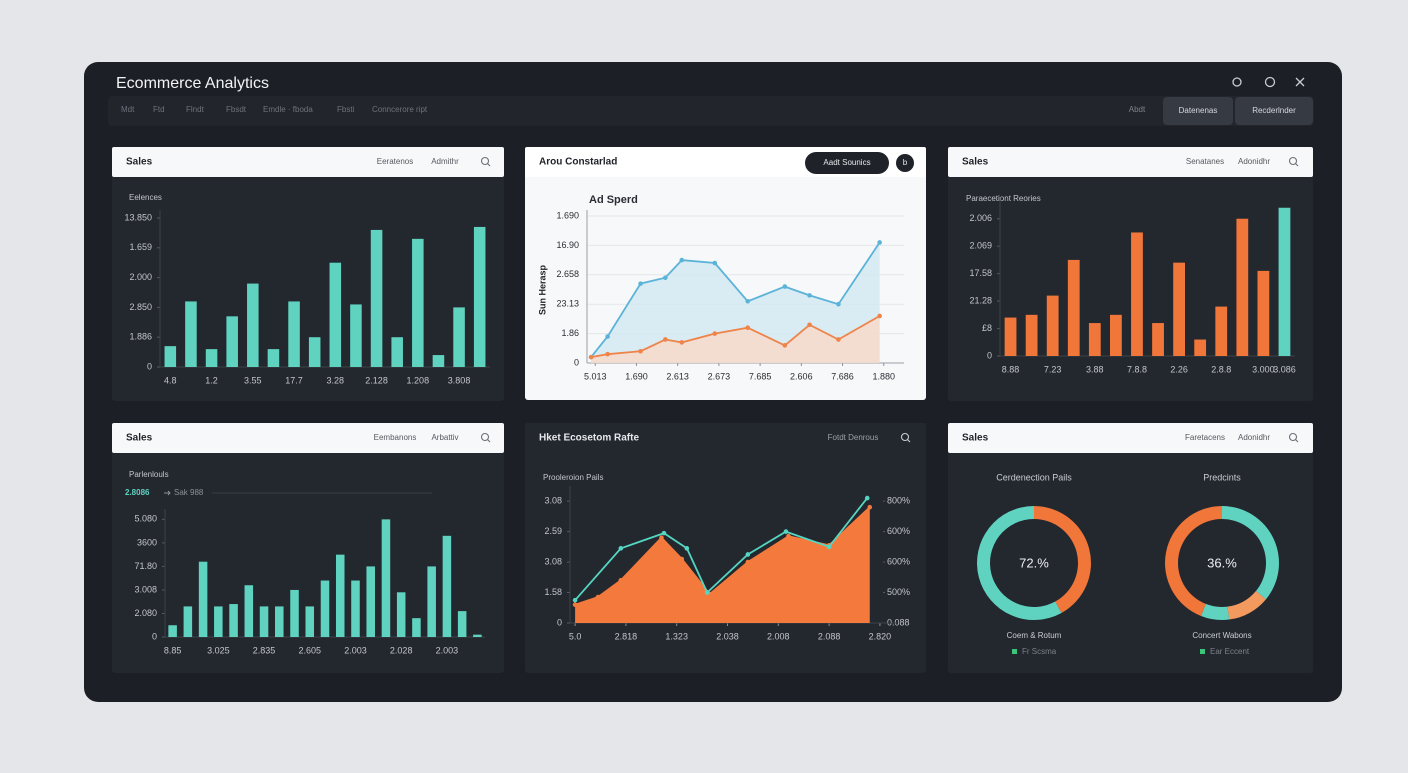 This screenshot has height=773, width=1408. I want to click on donut-title: Predcints, so click(1222, 477).